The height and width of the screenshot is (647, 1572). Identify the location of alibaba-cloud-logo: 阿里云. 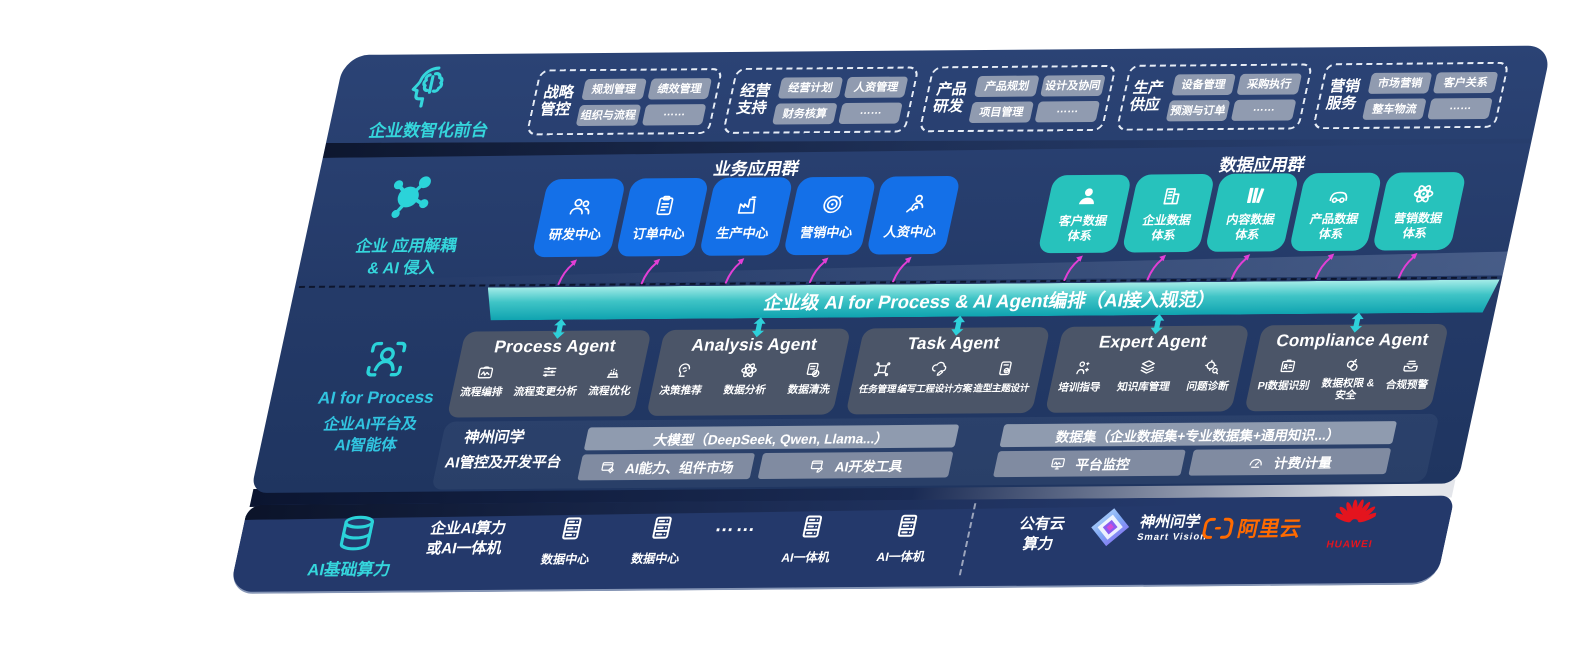
(1252, 528).